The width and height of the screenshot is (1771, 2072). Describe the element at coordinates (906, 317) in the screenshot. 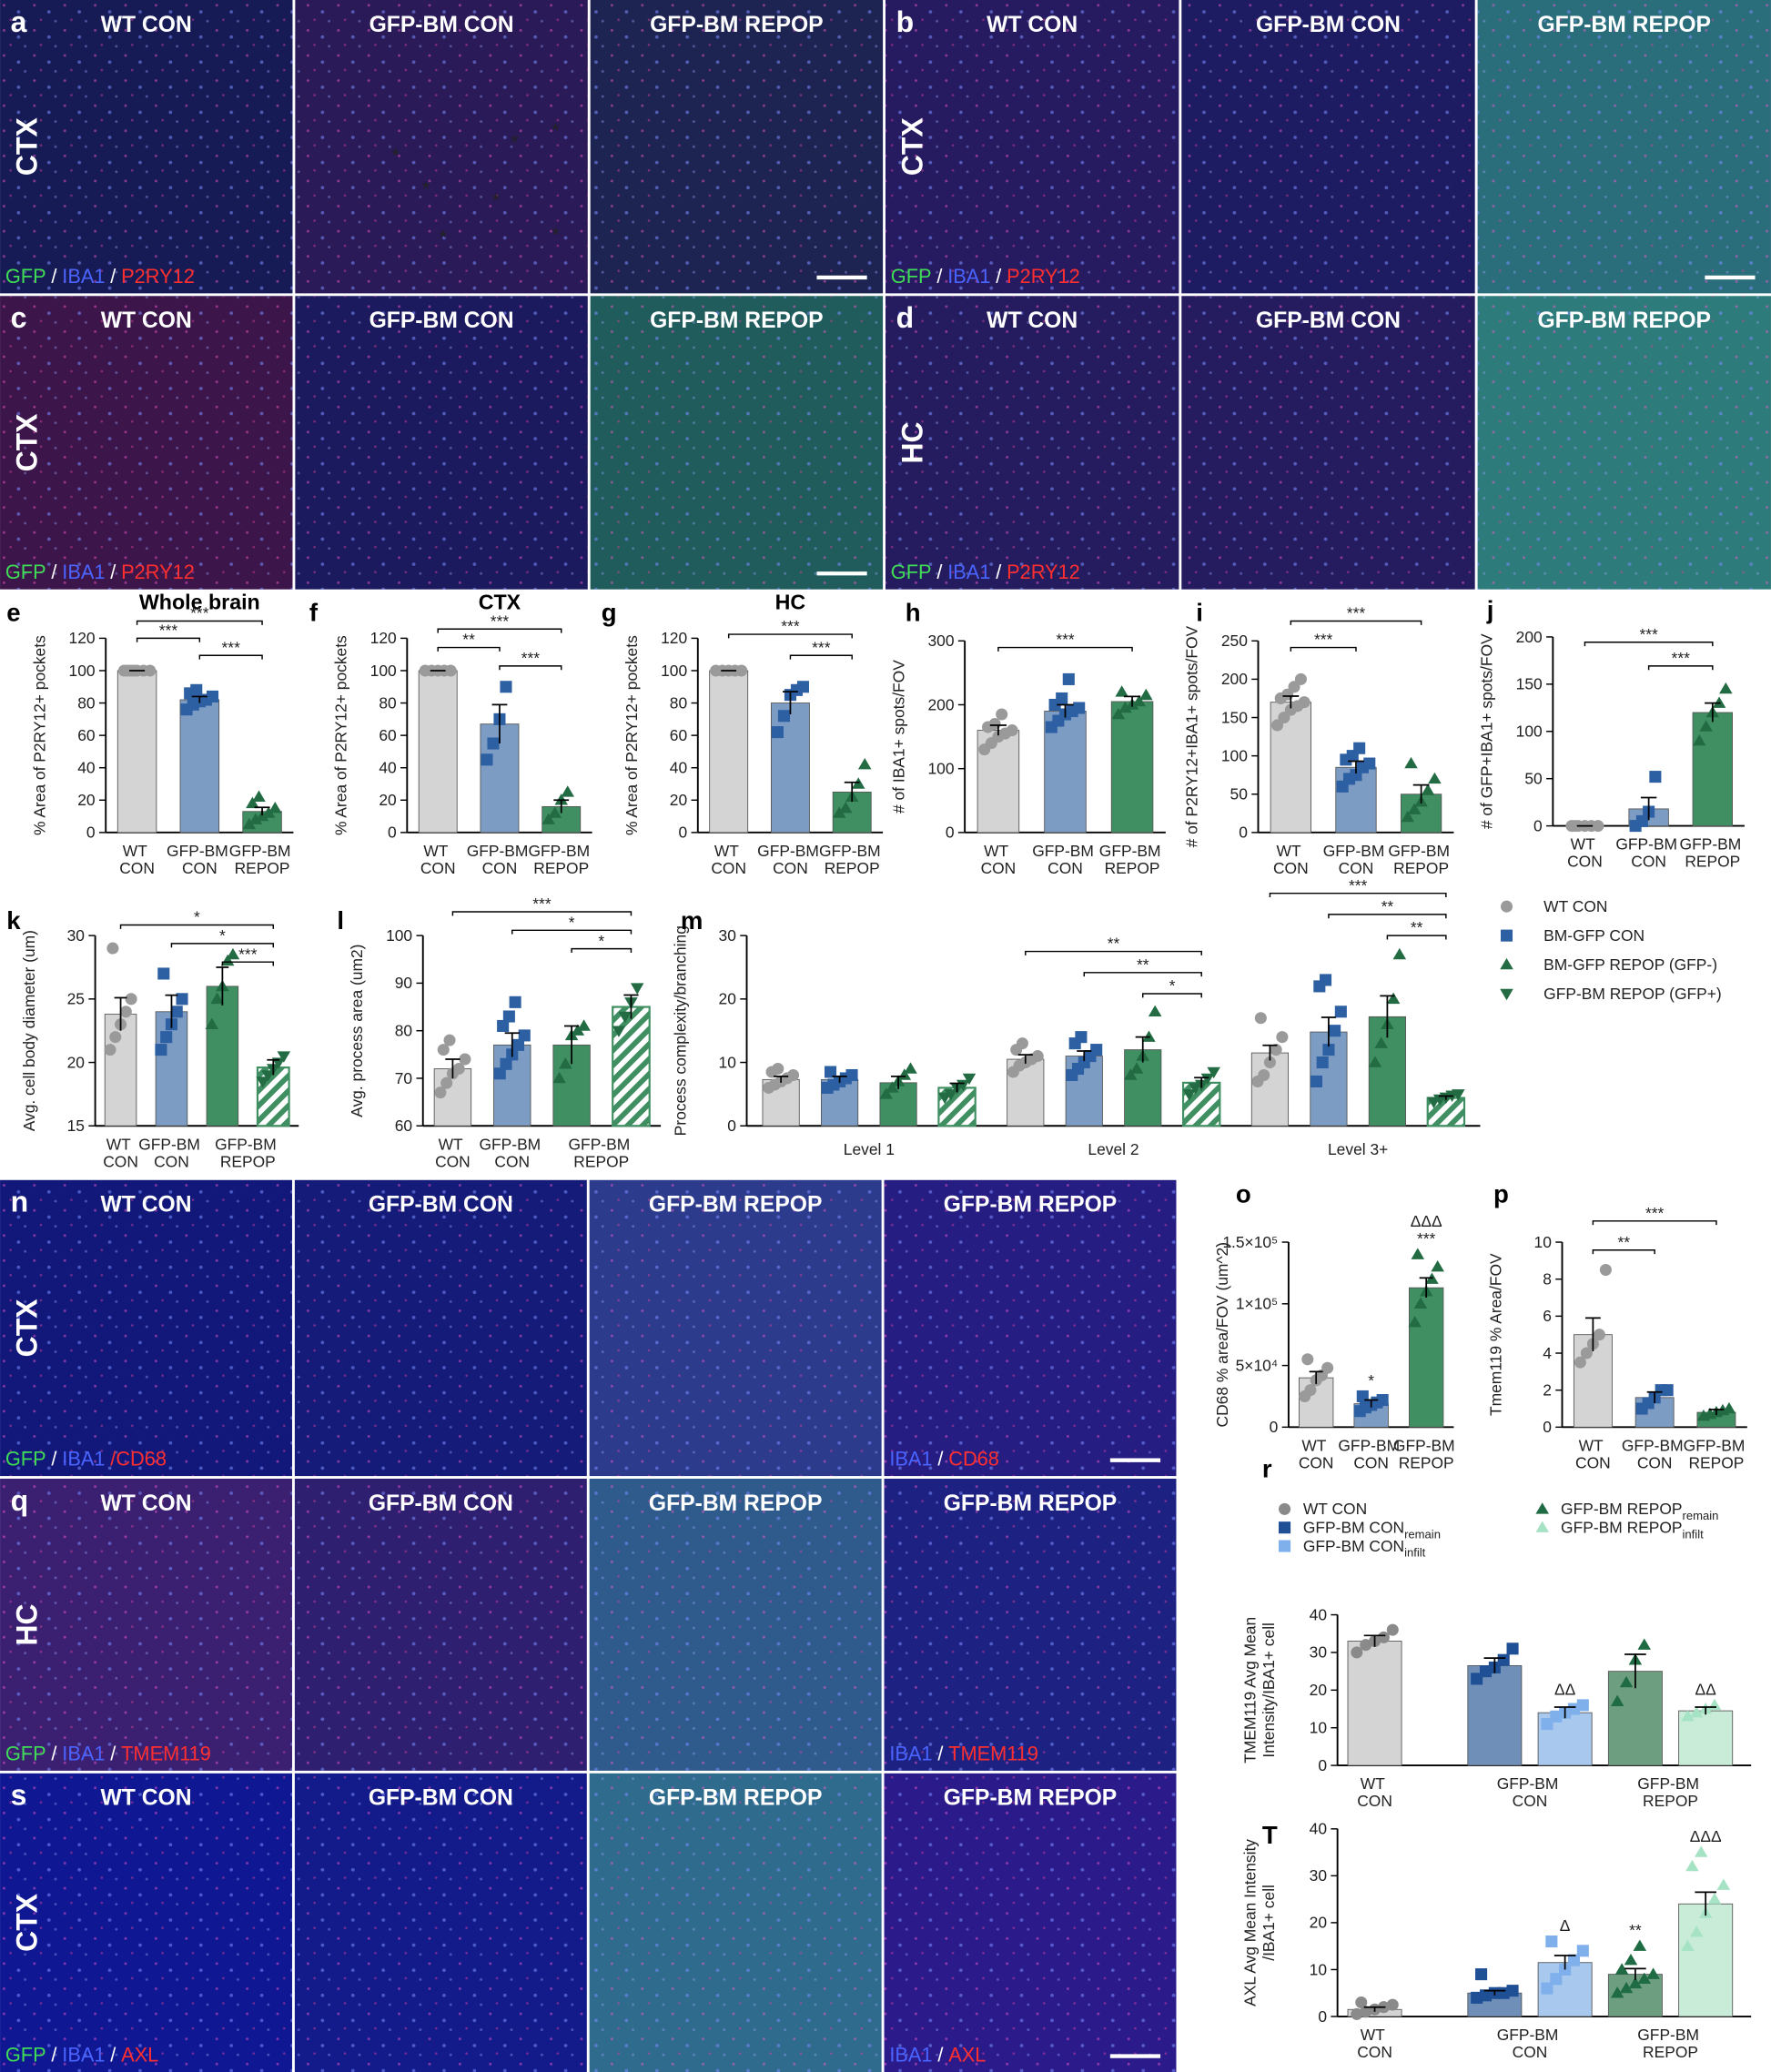

I see `panel-letter: d` at that location.